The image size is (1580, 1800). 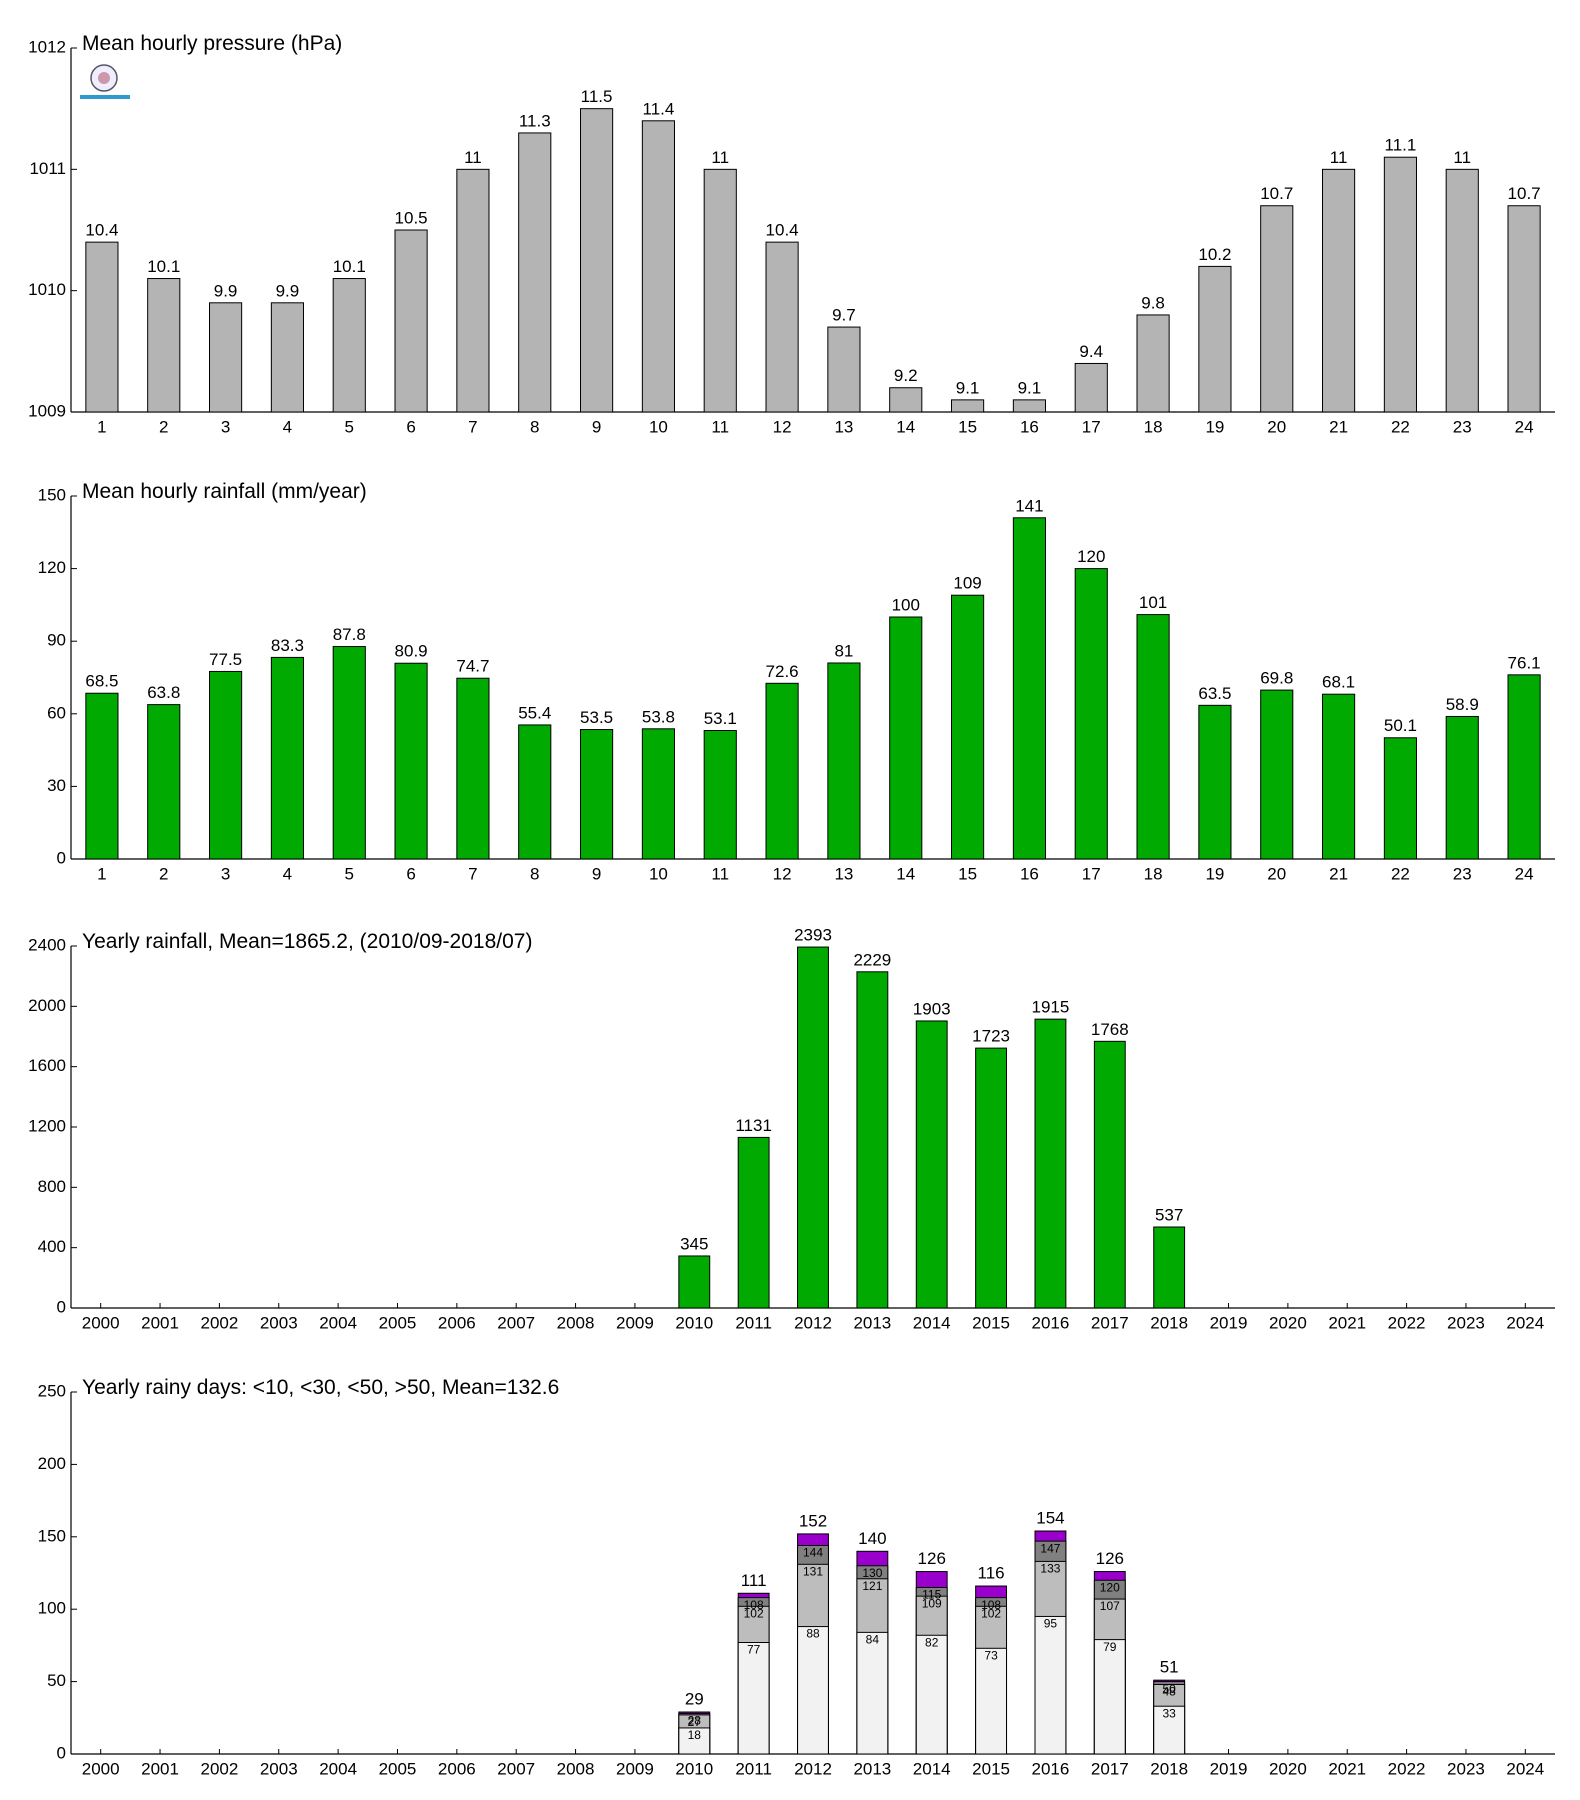 What do you see at coordinates (47, 1065) in the screenshot?
I see `y-tick-label: 1600` at bounding box center [47, 1065].